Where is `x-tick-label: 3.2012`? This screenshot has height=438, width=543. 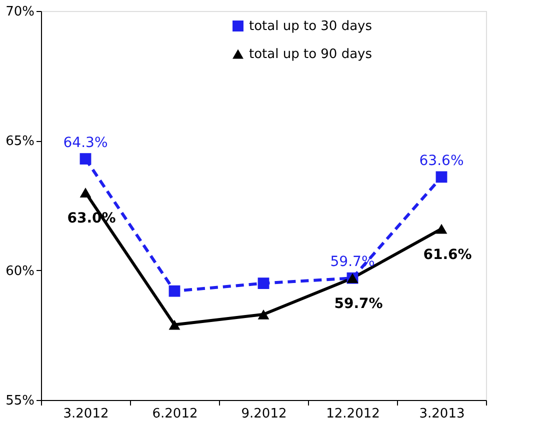 x-tick-label: 3.2012 is located at coordinates (86, 414).